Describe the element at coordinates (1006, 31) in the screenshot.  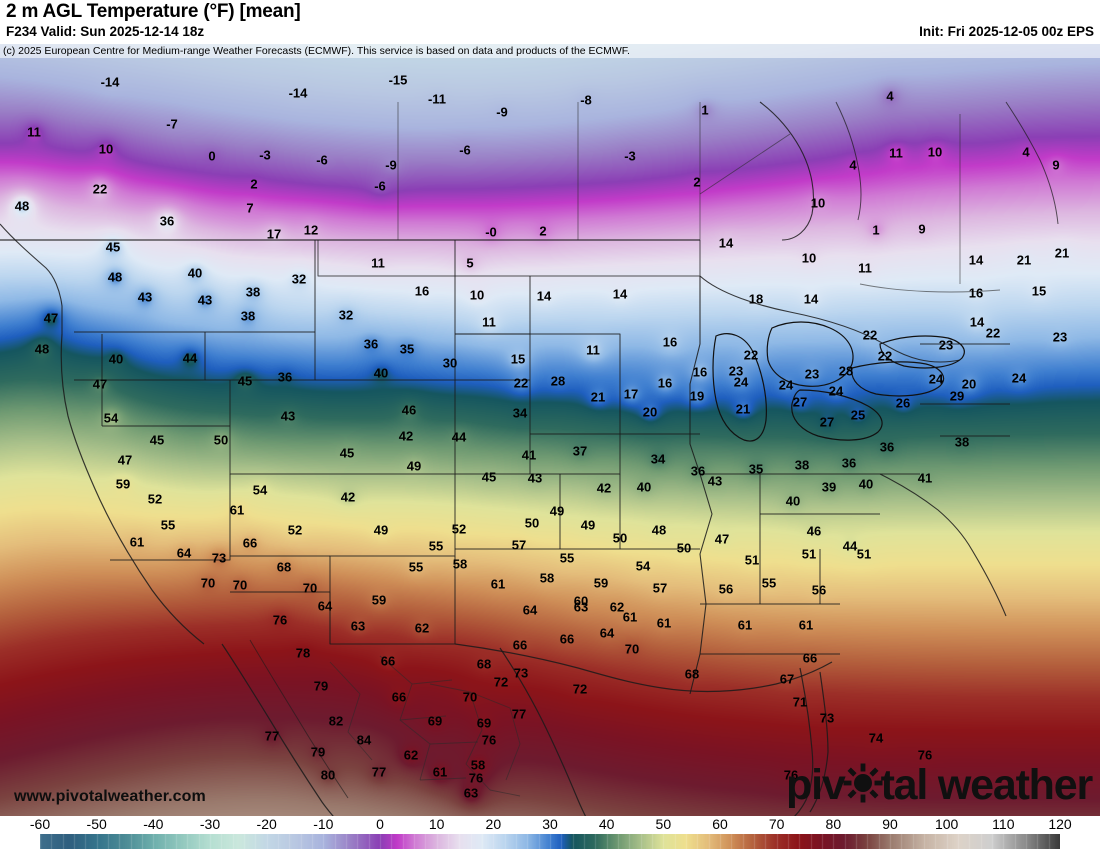
I see `init-time-label: Init: Fri 2025-12-05 00z EPS` at that location.